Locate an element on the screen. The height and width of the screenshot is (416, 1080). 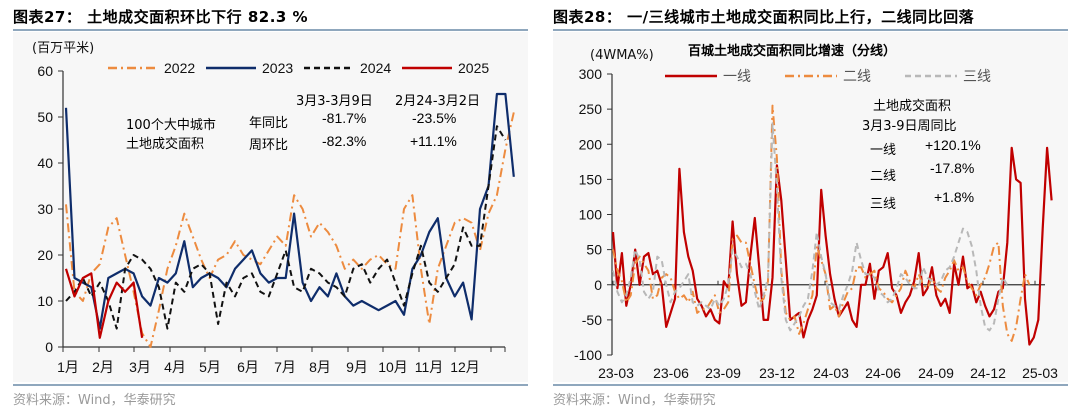
x-tick-label: 23-09 is located at coordinates (723, 373).